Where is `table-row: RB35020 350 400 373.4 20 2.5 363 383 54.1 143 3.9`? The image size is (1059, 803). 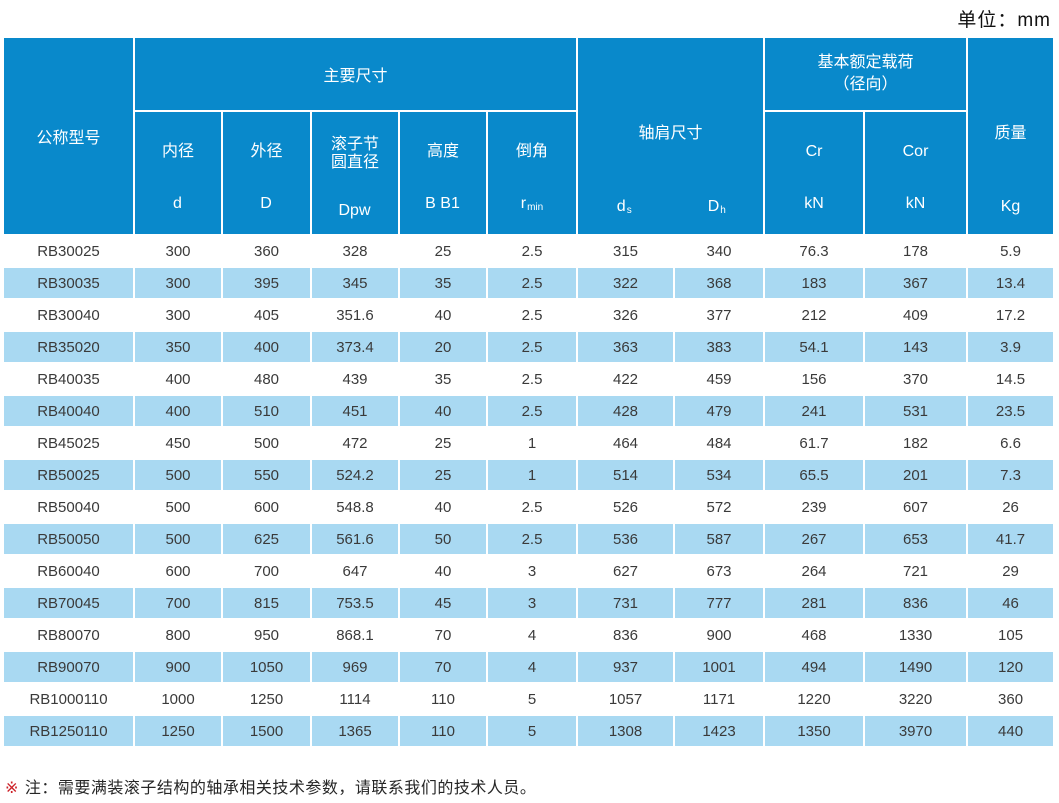 table-row: RB35020 350 400 373.4 20 2.5 363 383 54.1 143 3.9 is located at coordinates (529, 347).